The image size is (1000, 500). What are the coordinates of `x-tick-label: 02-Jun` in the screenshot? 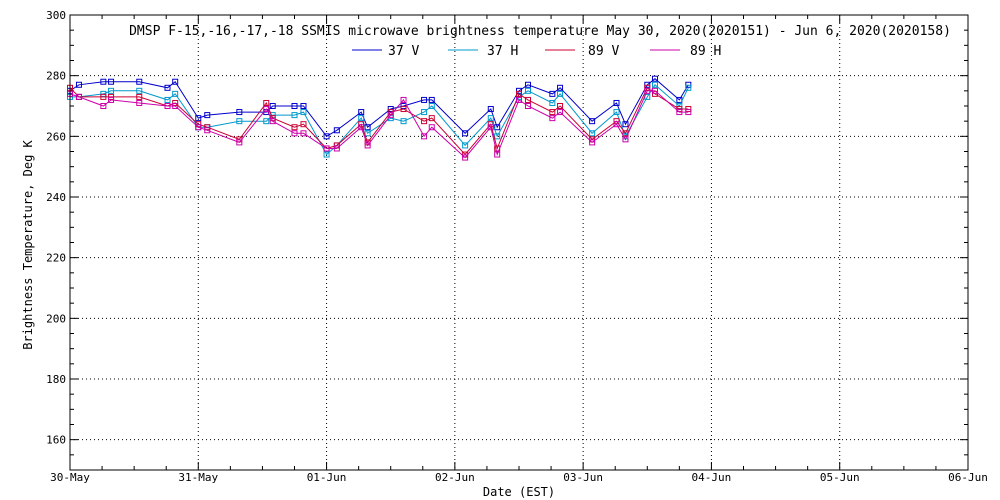 It's located at (455, 477).